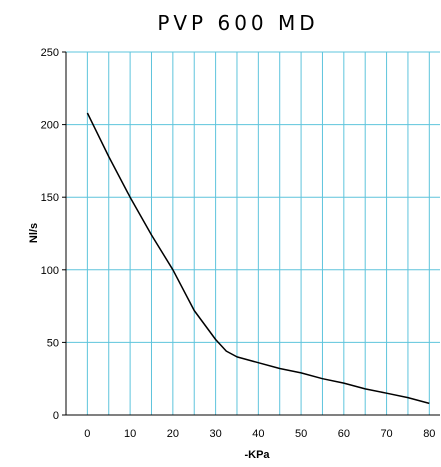 The image size is (441, 467). Describe the element at coordinates (87, 434) in the screenshot. I see `x-tick-label: 0` at that location.